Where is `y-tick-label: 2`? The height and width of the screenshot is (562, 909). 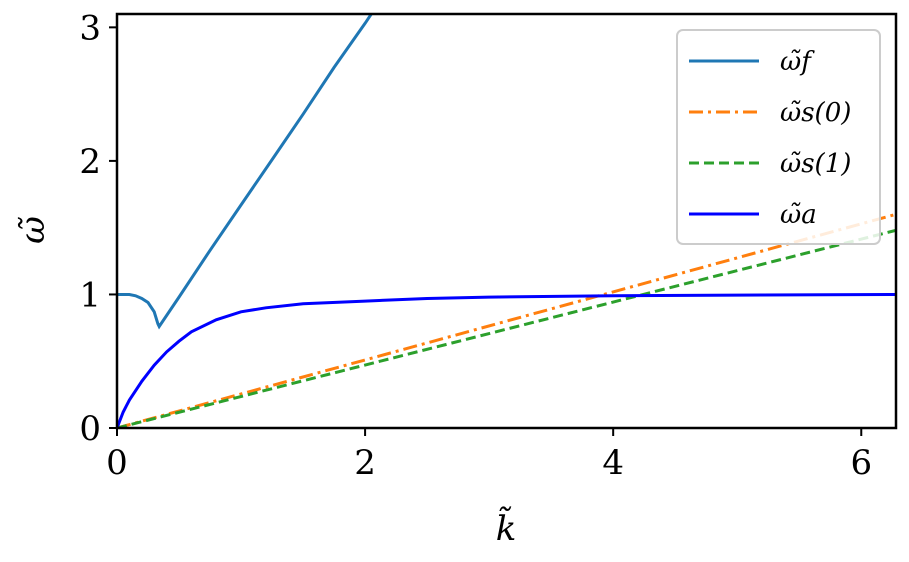
y-tick-label: 2 is located at coordinates (90, 162).